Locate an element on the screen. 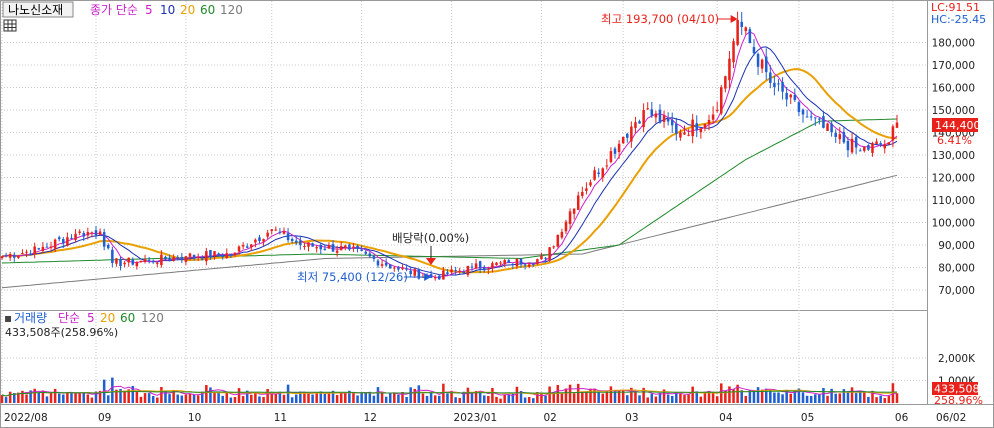  vol-legend-20: 20 is located at coordinates (107, 318).